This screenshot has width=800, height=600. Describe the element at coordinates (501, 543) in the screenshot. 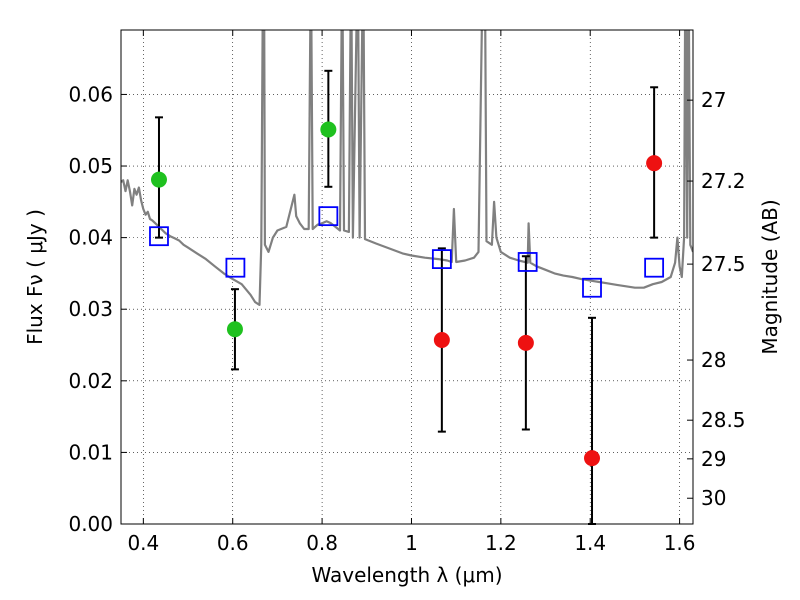

I see `x-tick-label: 1.2` at that location.